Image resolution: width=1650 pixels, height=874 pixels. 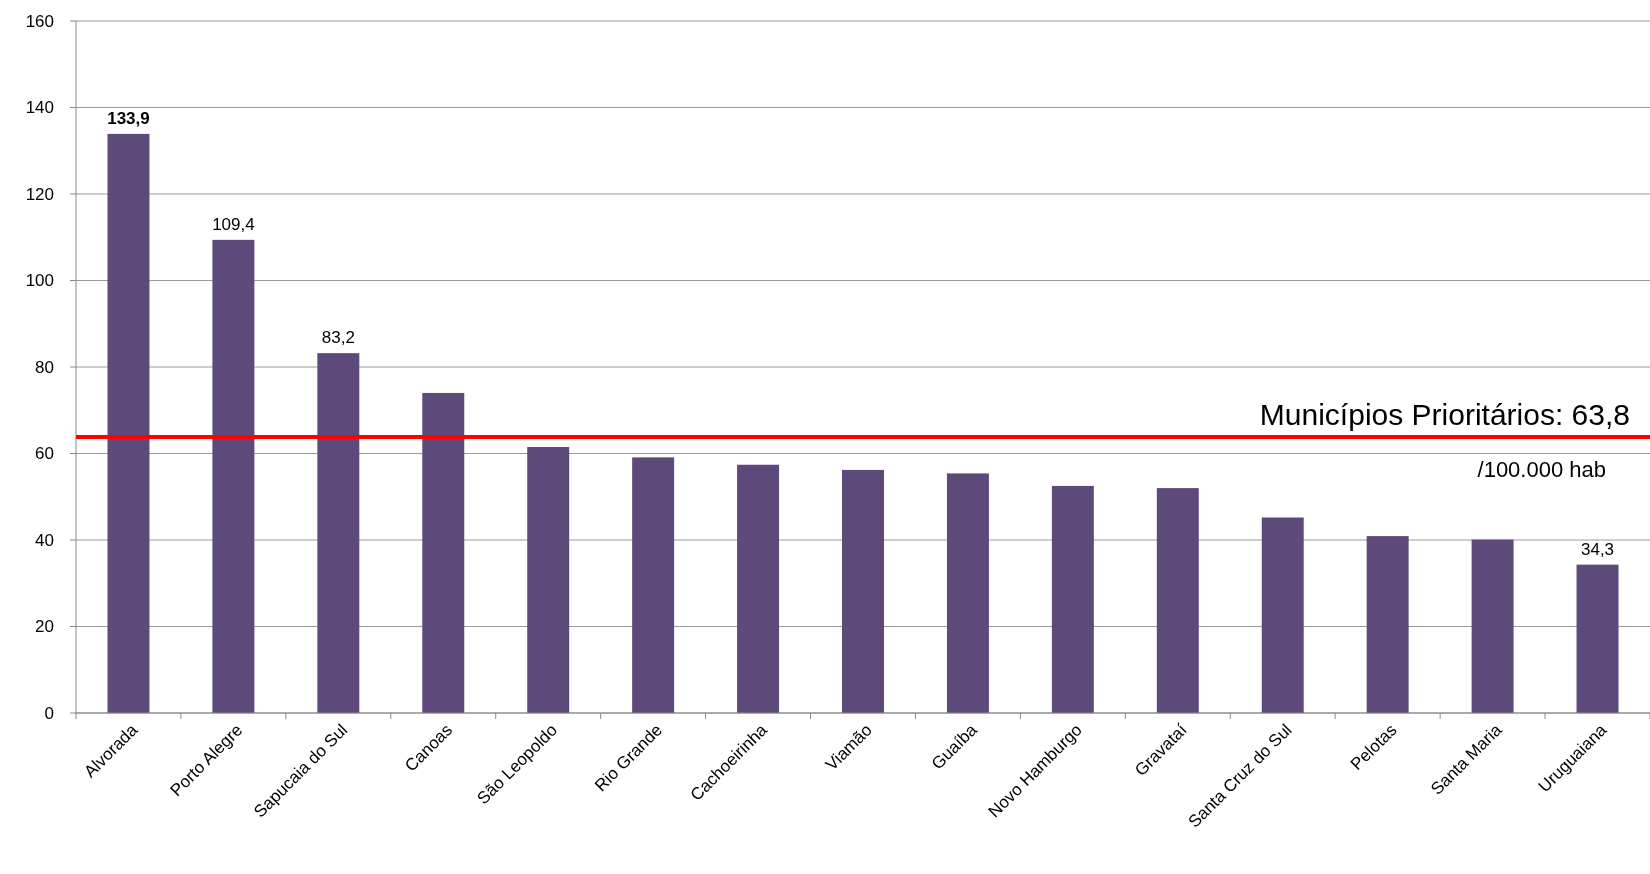 I want to click on y-tick-label: 60, so click(x=44, y=454).